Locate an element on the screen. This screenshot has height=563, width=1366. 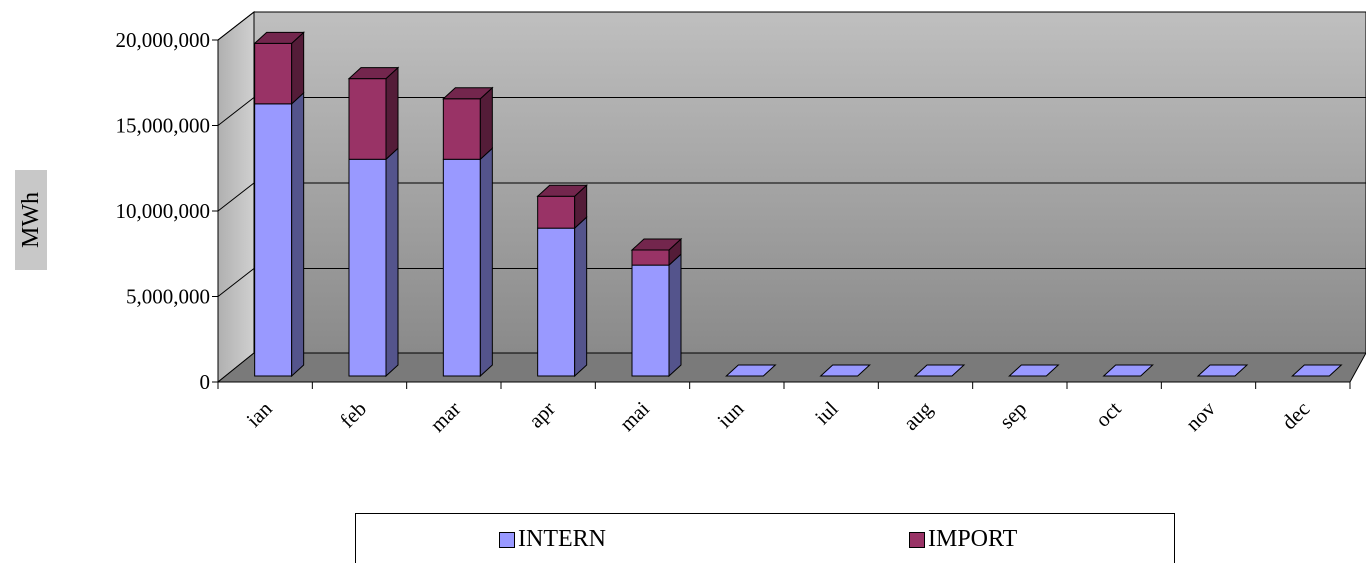
legend-item-intern: INTERN is located at coordinates (552, 539).